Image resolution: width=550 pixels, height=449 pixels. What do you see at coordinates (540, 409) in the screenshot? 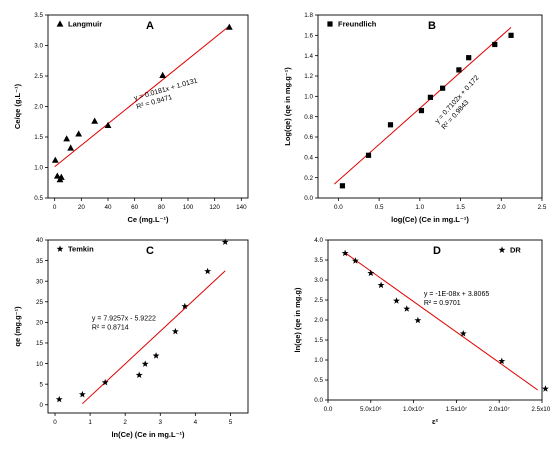
I see `x-tick-label: 2.5x10⁷` at bounding box center [540, 409].